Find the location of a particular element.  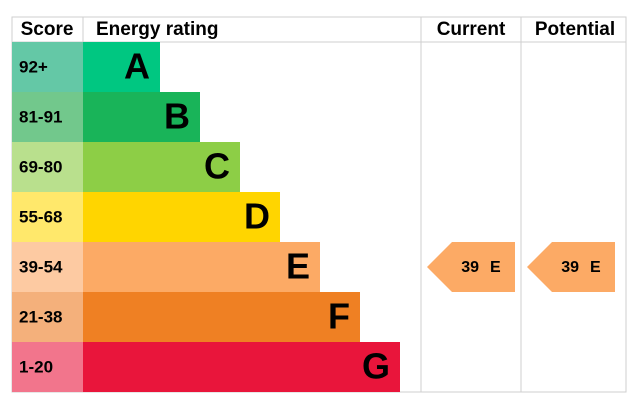

current-arrow is located at coordinates (471, 267).